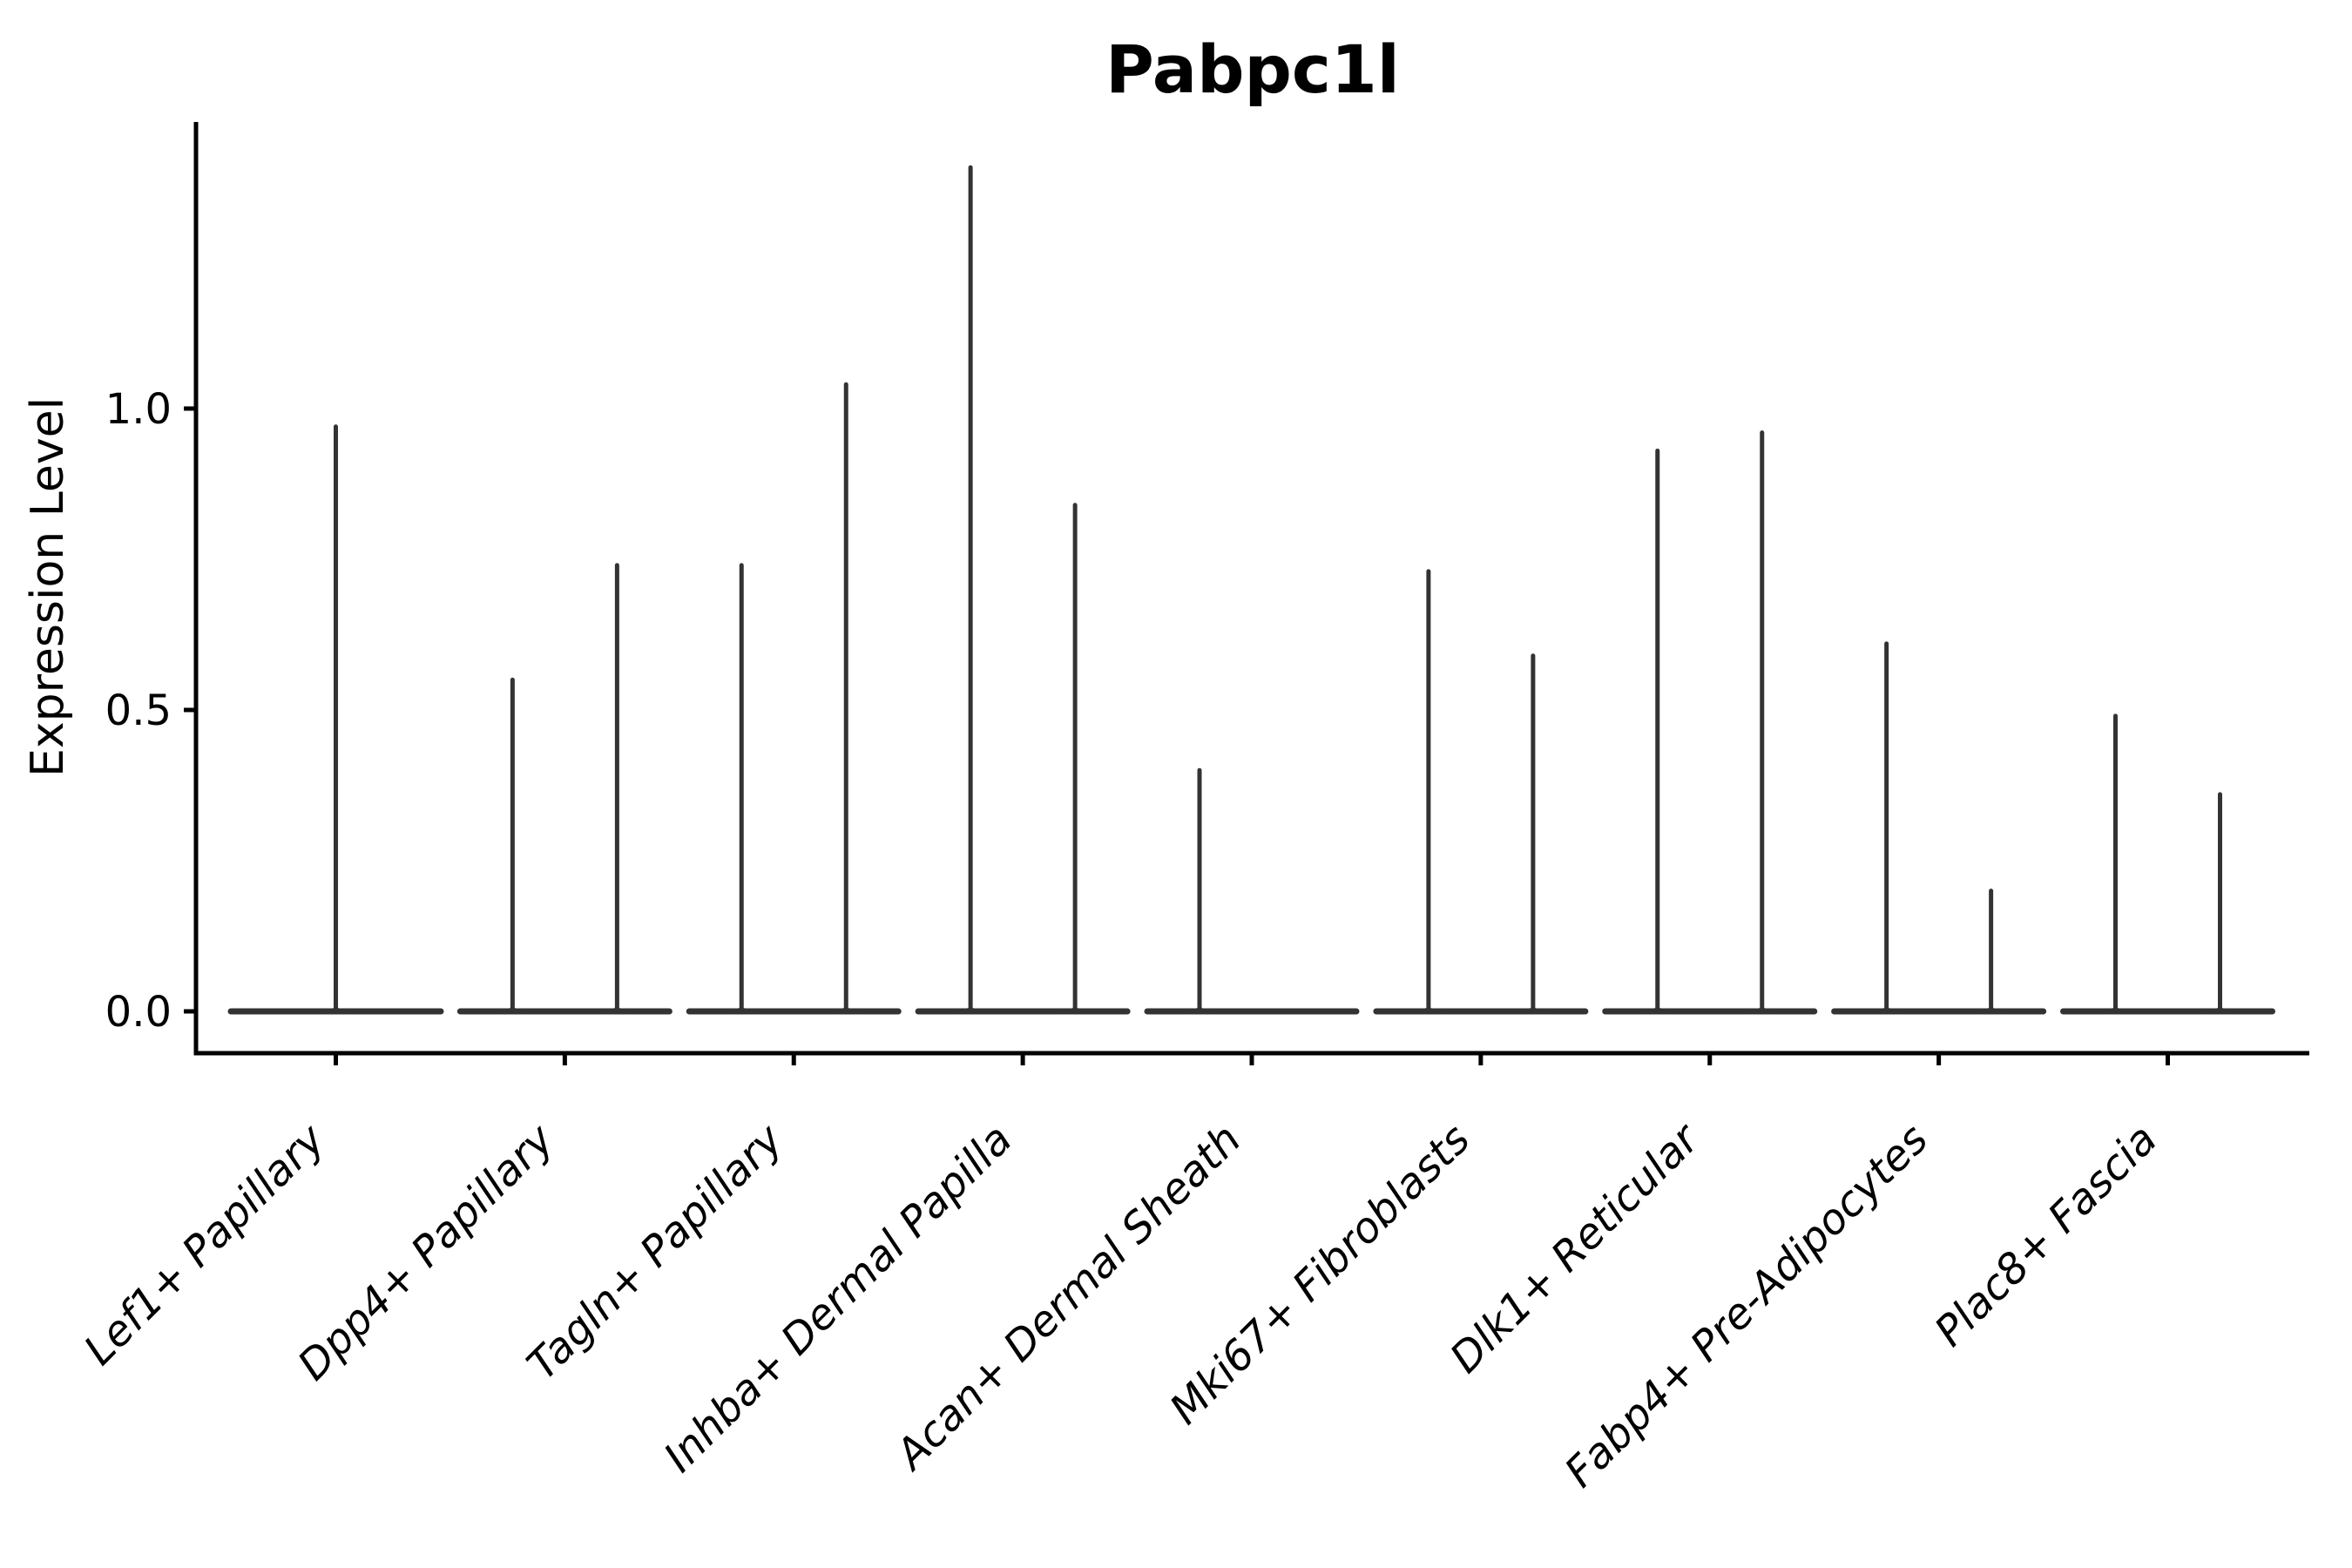  Describe the element at coordinates (48, 587) in the screenshot. I see `y-axis-label: Expression Level` at that location.